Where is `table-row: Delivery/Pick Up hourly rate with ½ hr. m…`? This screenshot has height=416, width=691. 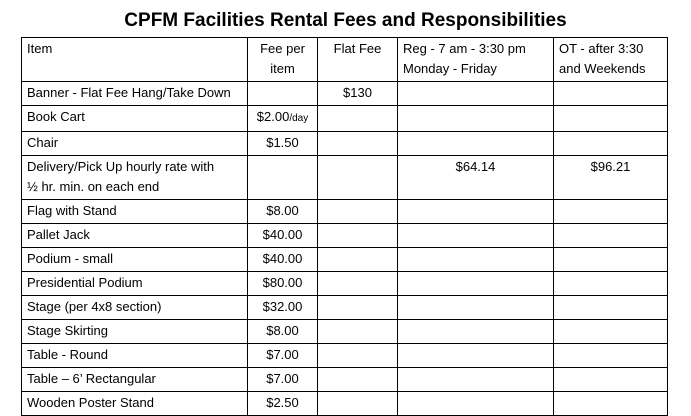 table-row: Delivery/Pick Up hourly rate with ½ hr. m… is located at coordinates (344, 177).